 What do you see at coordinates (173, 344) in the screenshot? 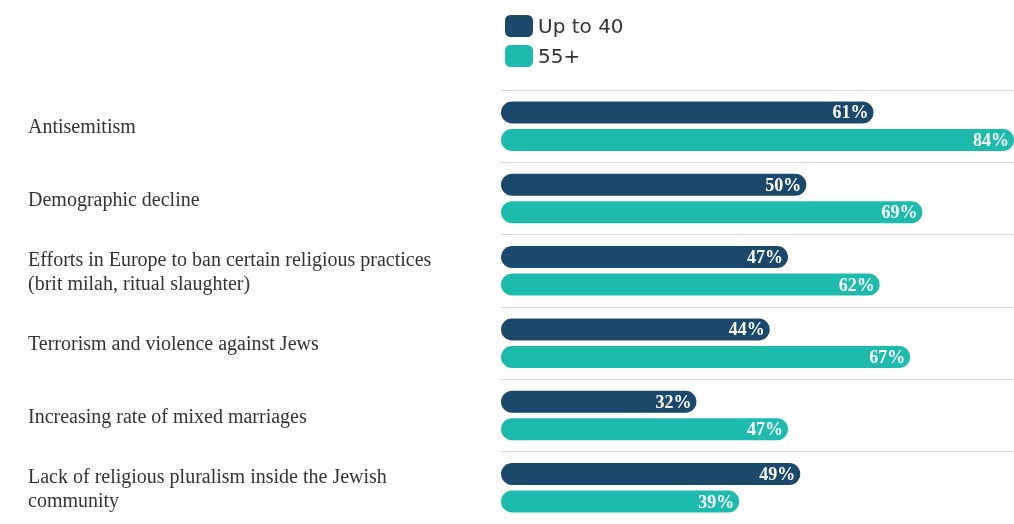
I see `y-tick-label: Terrorism and violence against Jews` at bounding box center [173, 344].